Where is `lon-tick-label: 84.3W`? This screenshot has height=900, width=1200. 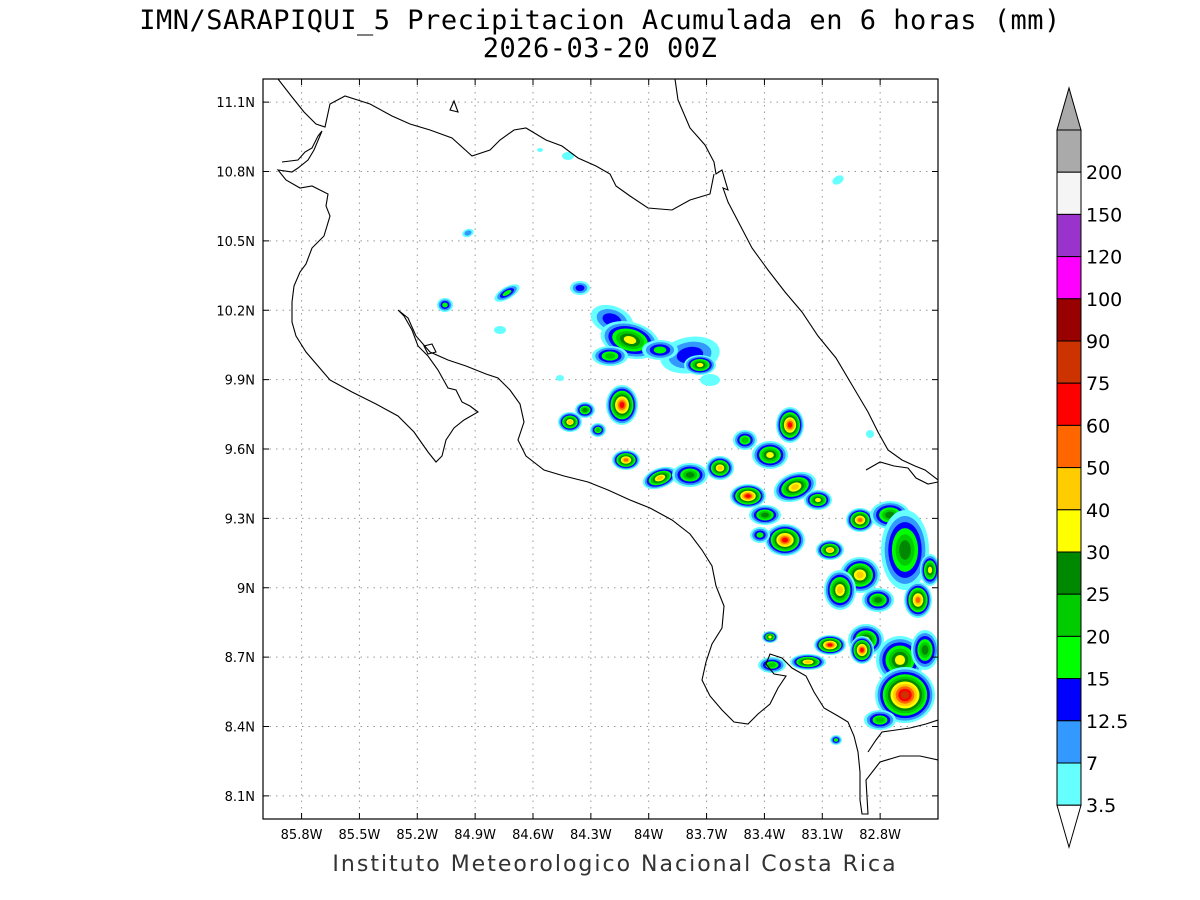
lon-tick-label: 84.3W is located at coordinates (591, 835).